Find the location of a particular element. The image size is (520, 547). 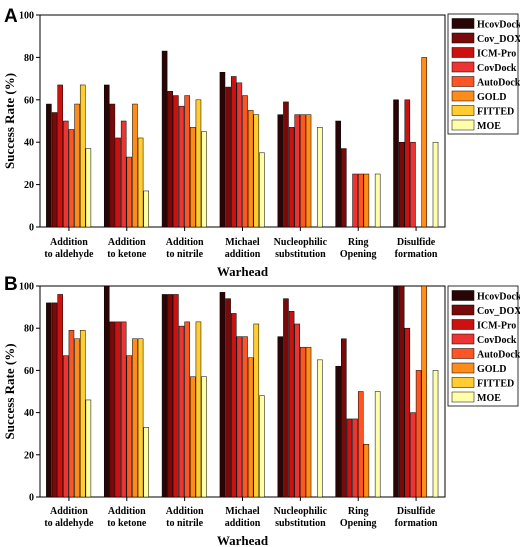

legend-label: GOLD is located at coordinates (491, 369).